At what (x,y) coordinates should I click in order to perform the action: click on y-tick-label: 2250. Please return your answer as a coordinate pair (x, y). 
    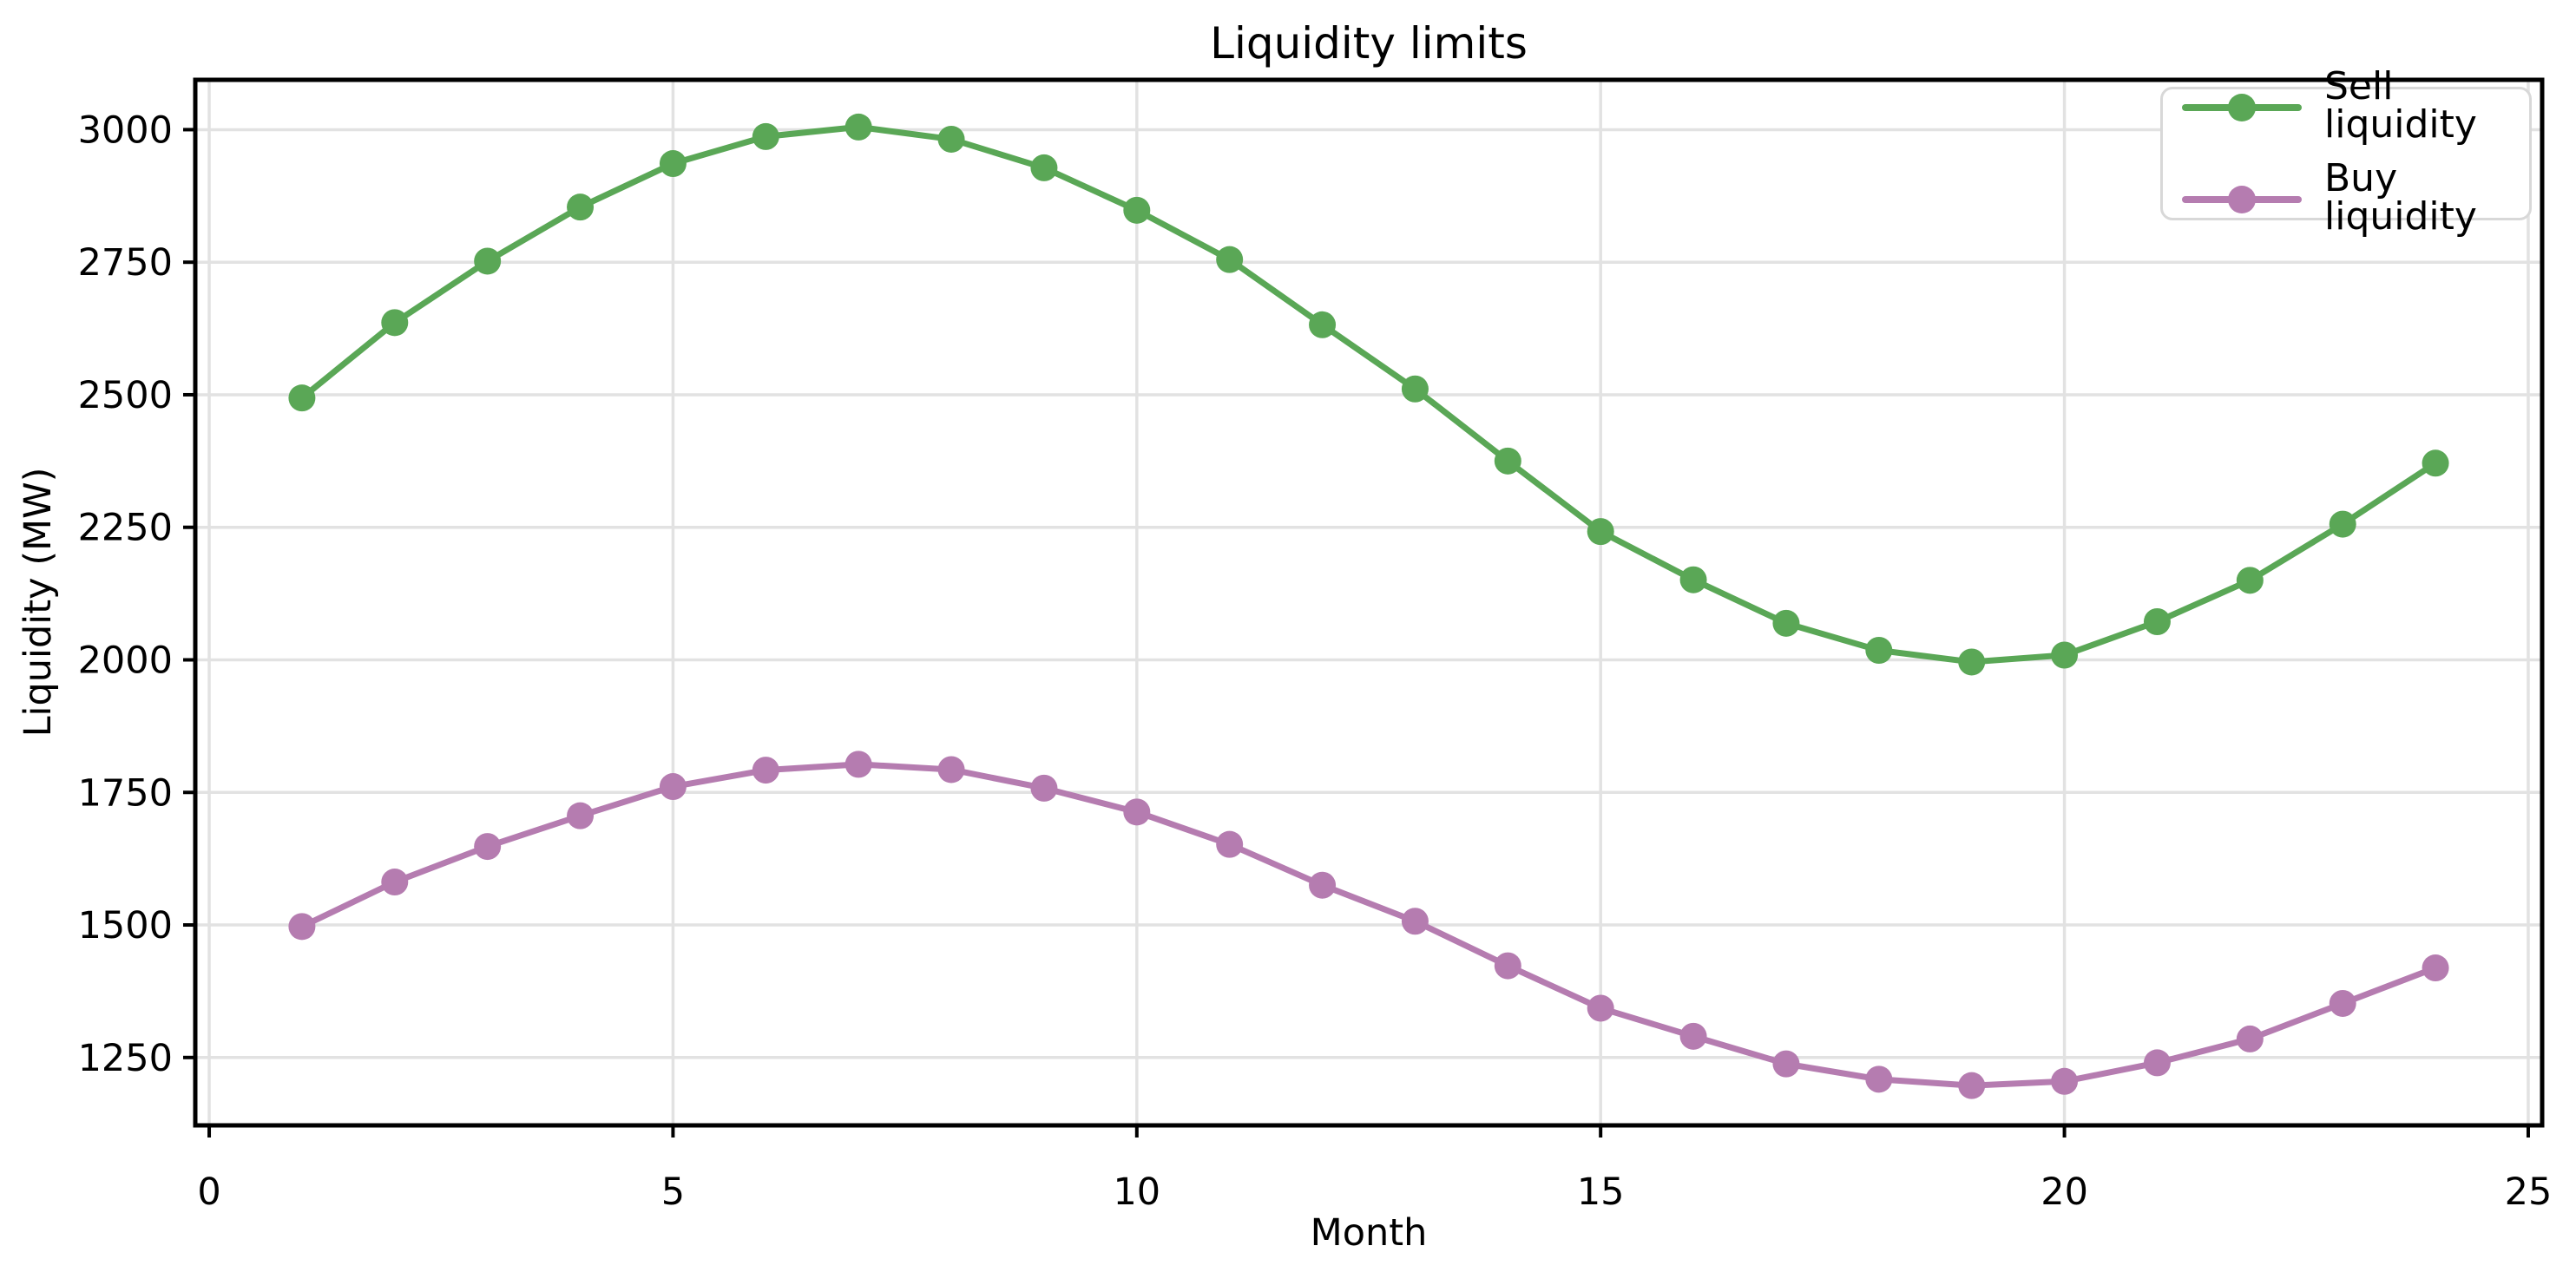
    Looking at the image, I should click on (126, 528).